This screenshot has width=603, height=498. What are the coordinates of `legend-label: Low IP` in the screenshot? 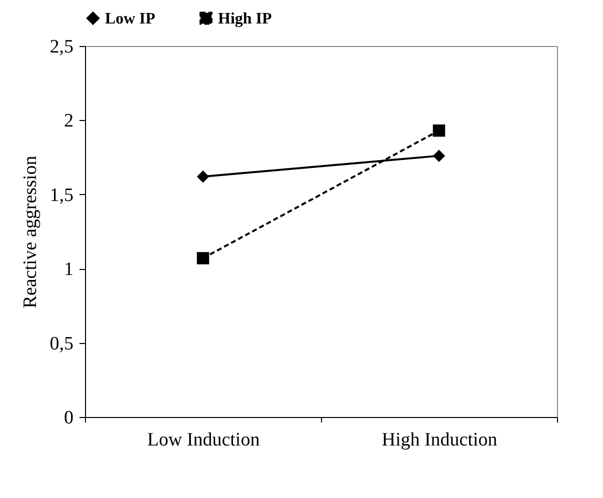 It's located at (130, 19).